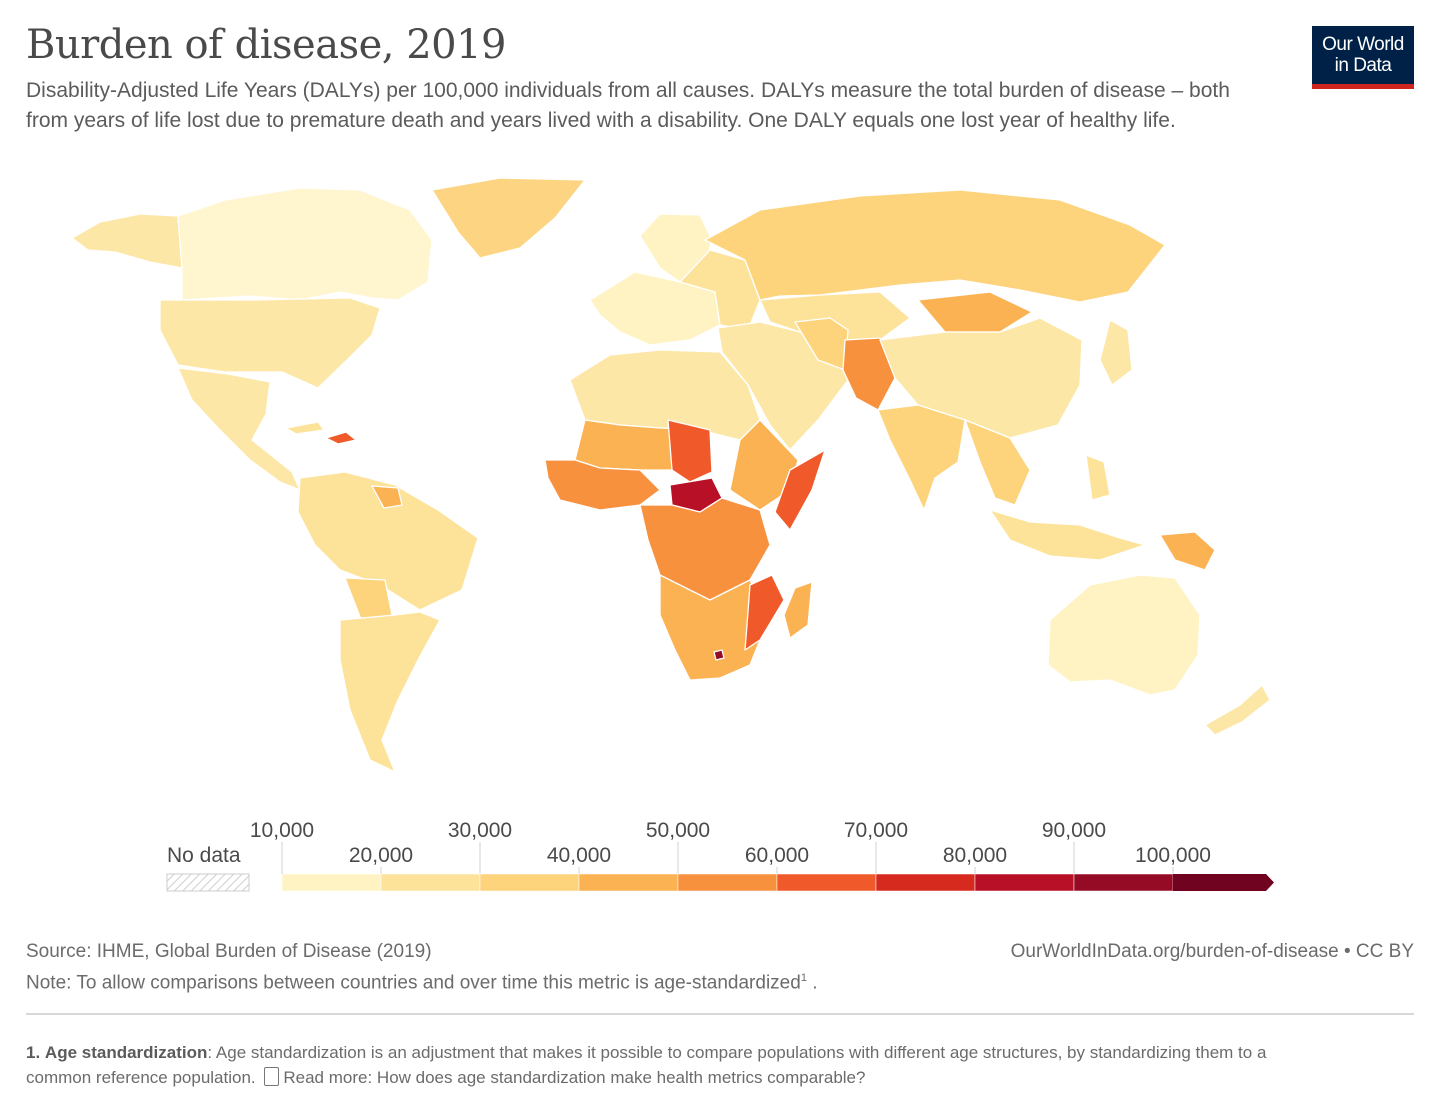 The height and width of the screenshot is (1105, 1440). What do you see at coordinates (798, 610) in the screenshot?
I see `region-madagascar` at bounding box center [798, 610].